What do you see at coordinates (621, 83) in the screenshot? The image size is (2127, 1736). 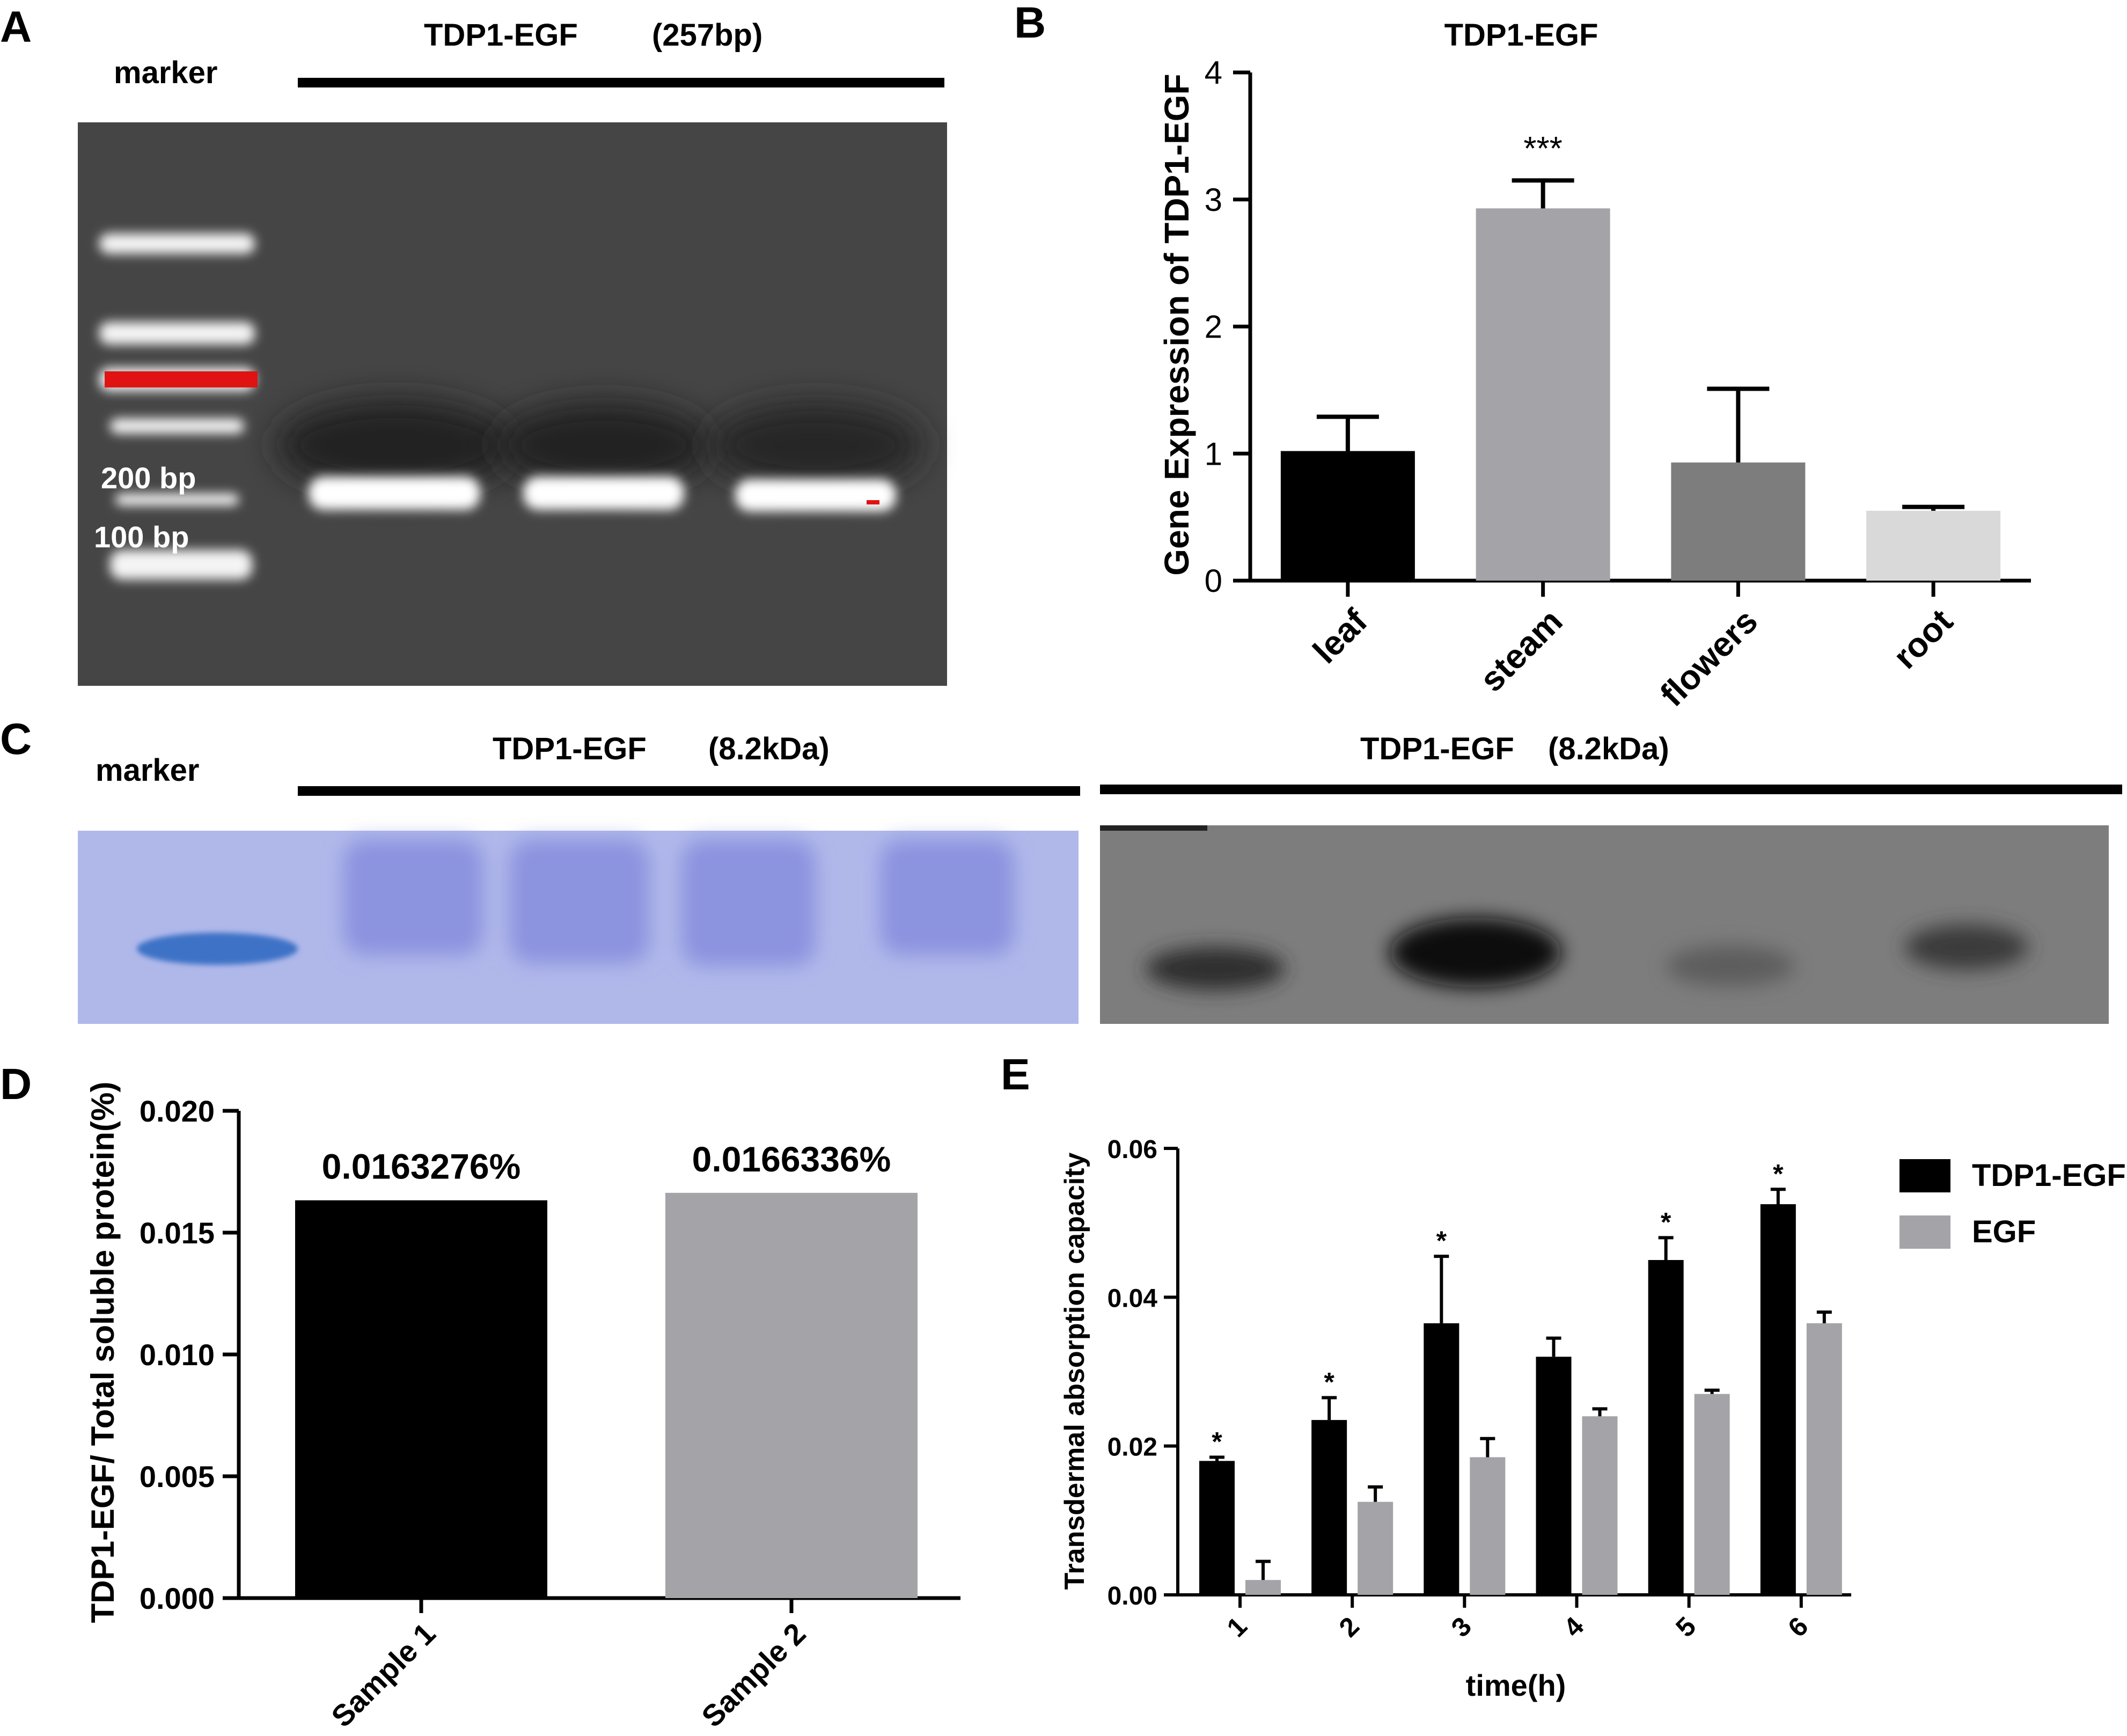 I see `gel-lane-bar` at bounding box center [621, 83].